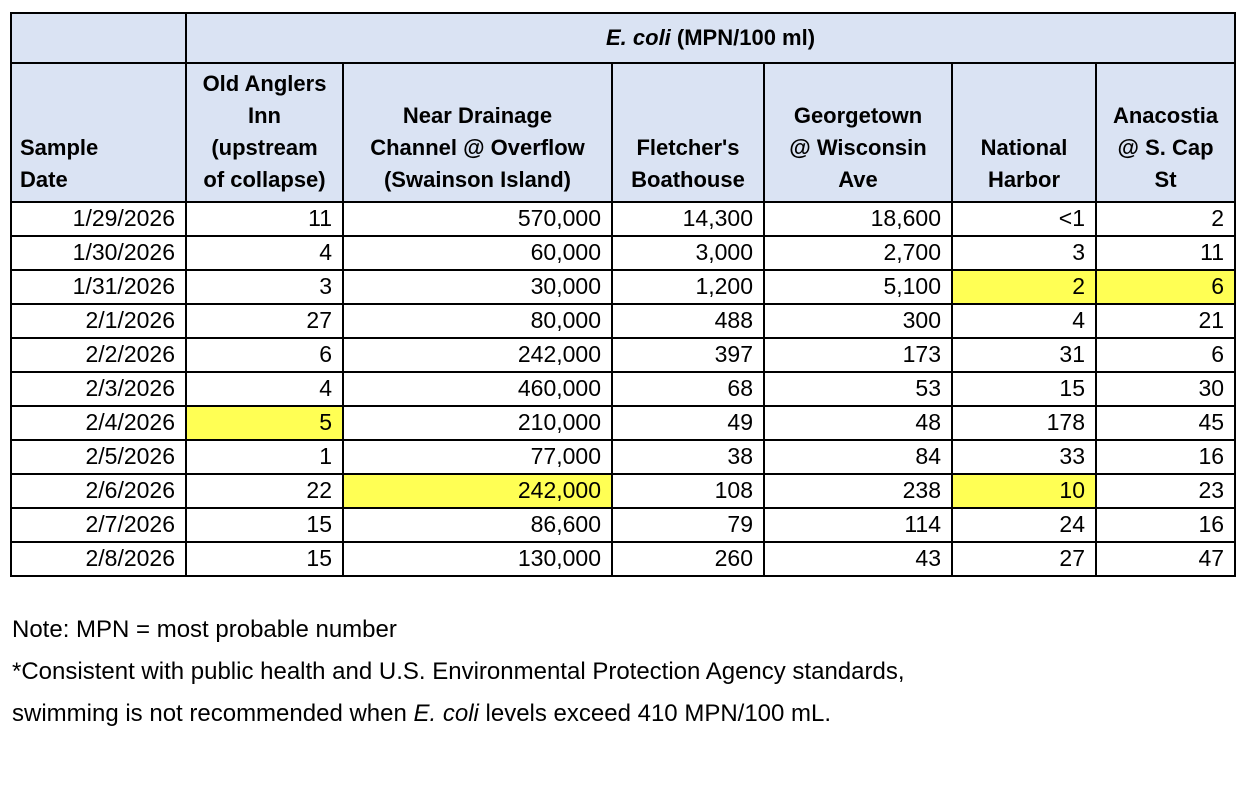 The width and height of the screenshot is (1240, 790). What do you see at coordinates (688, 490) in the screenshot?
I see `ecoli-value-cell: 108` at bounding box center [688, 490].